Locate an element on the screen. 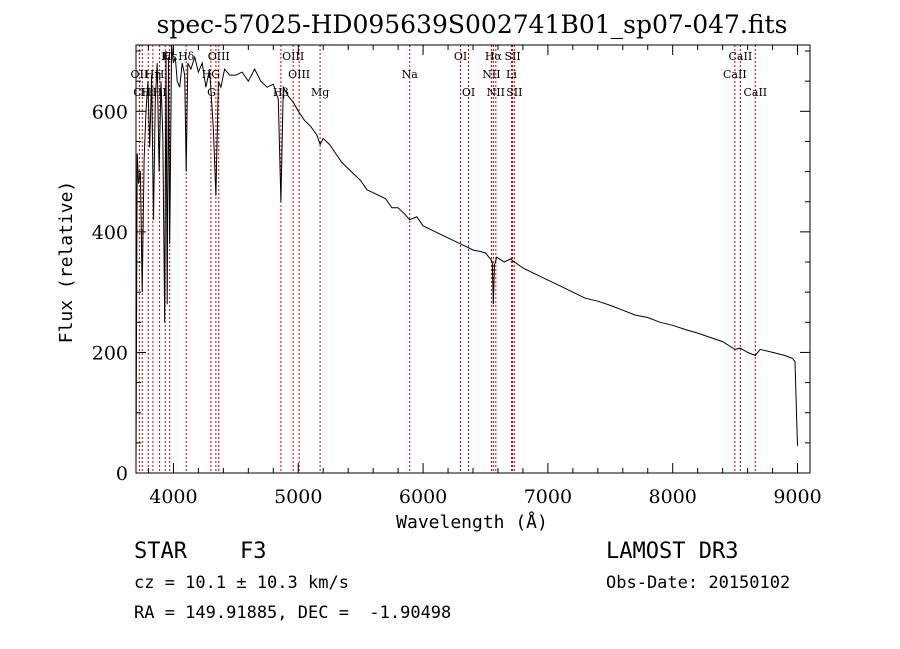 The width and height of the screenshot is (900, 649). x-tick-label: 9000 is located at coordinates (797, 497).